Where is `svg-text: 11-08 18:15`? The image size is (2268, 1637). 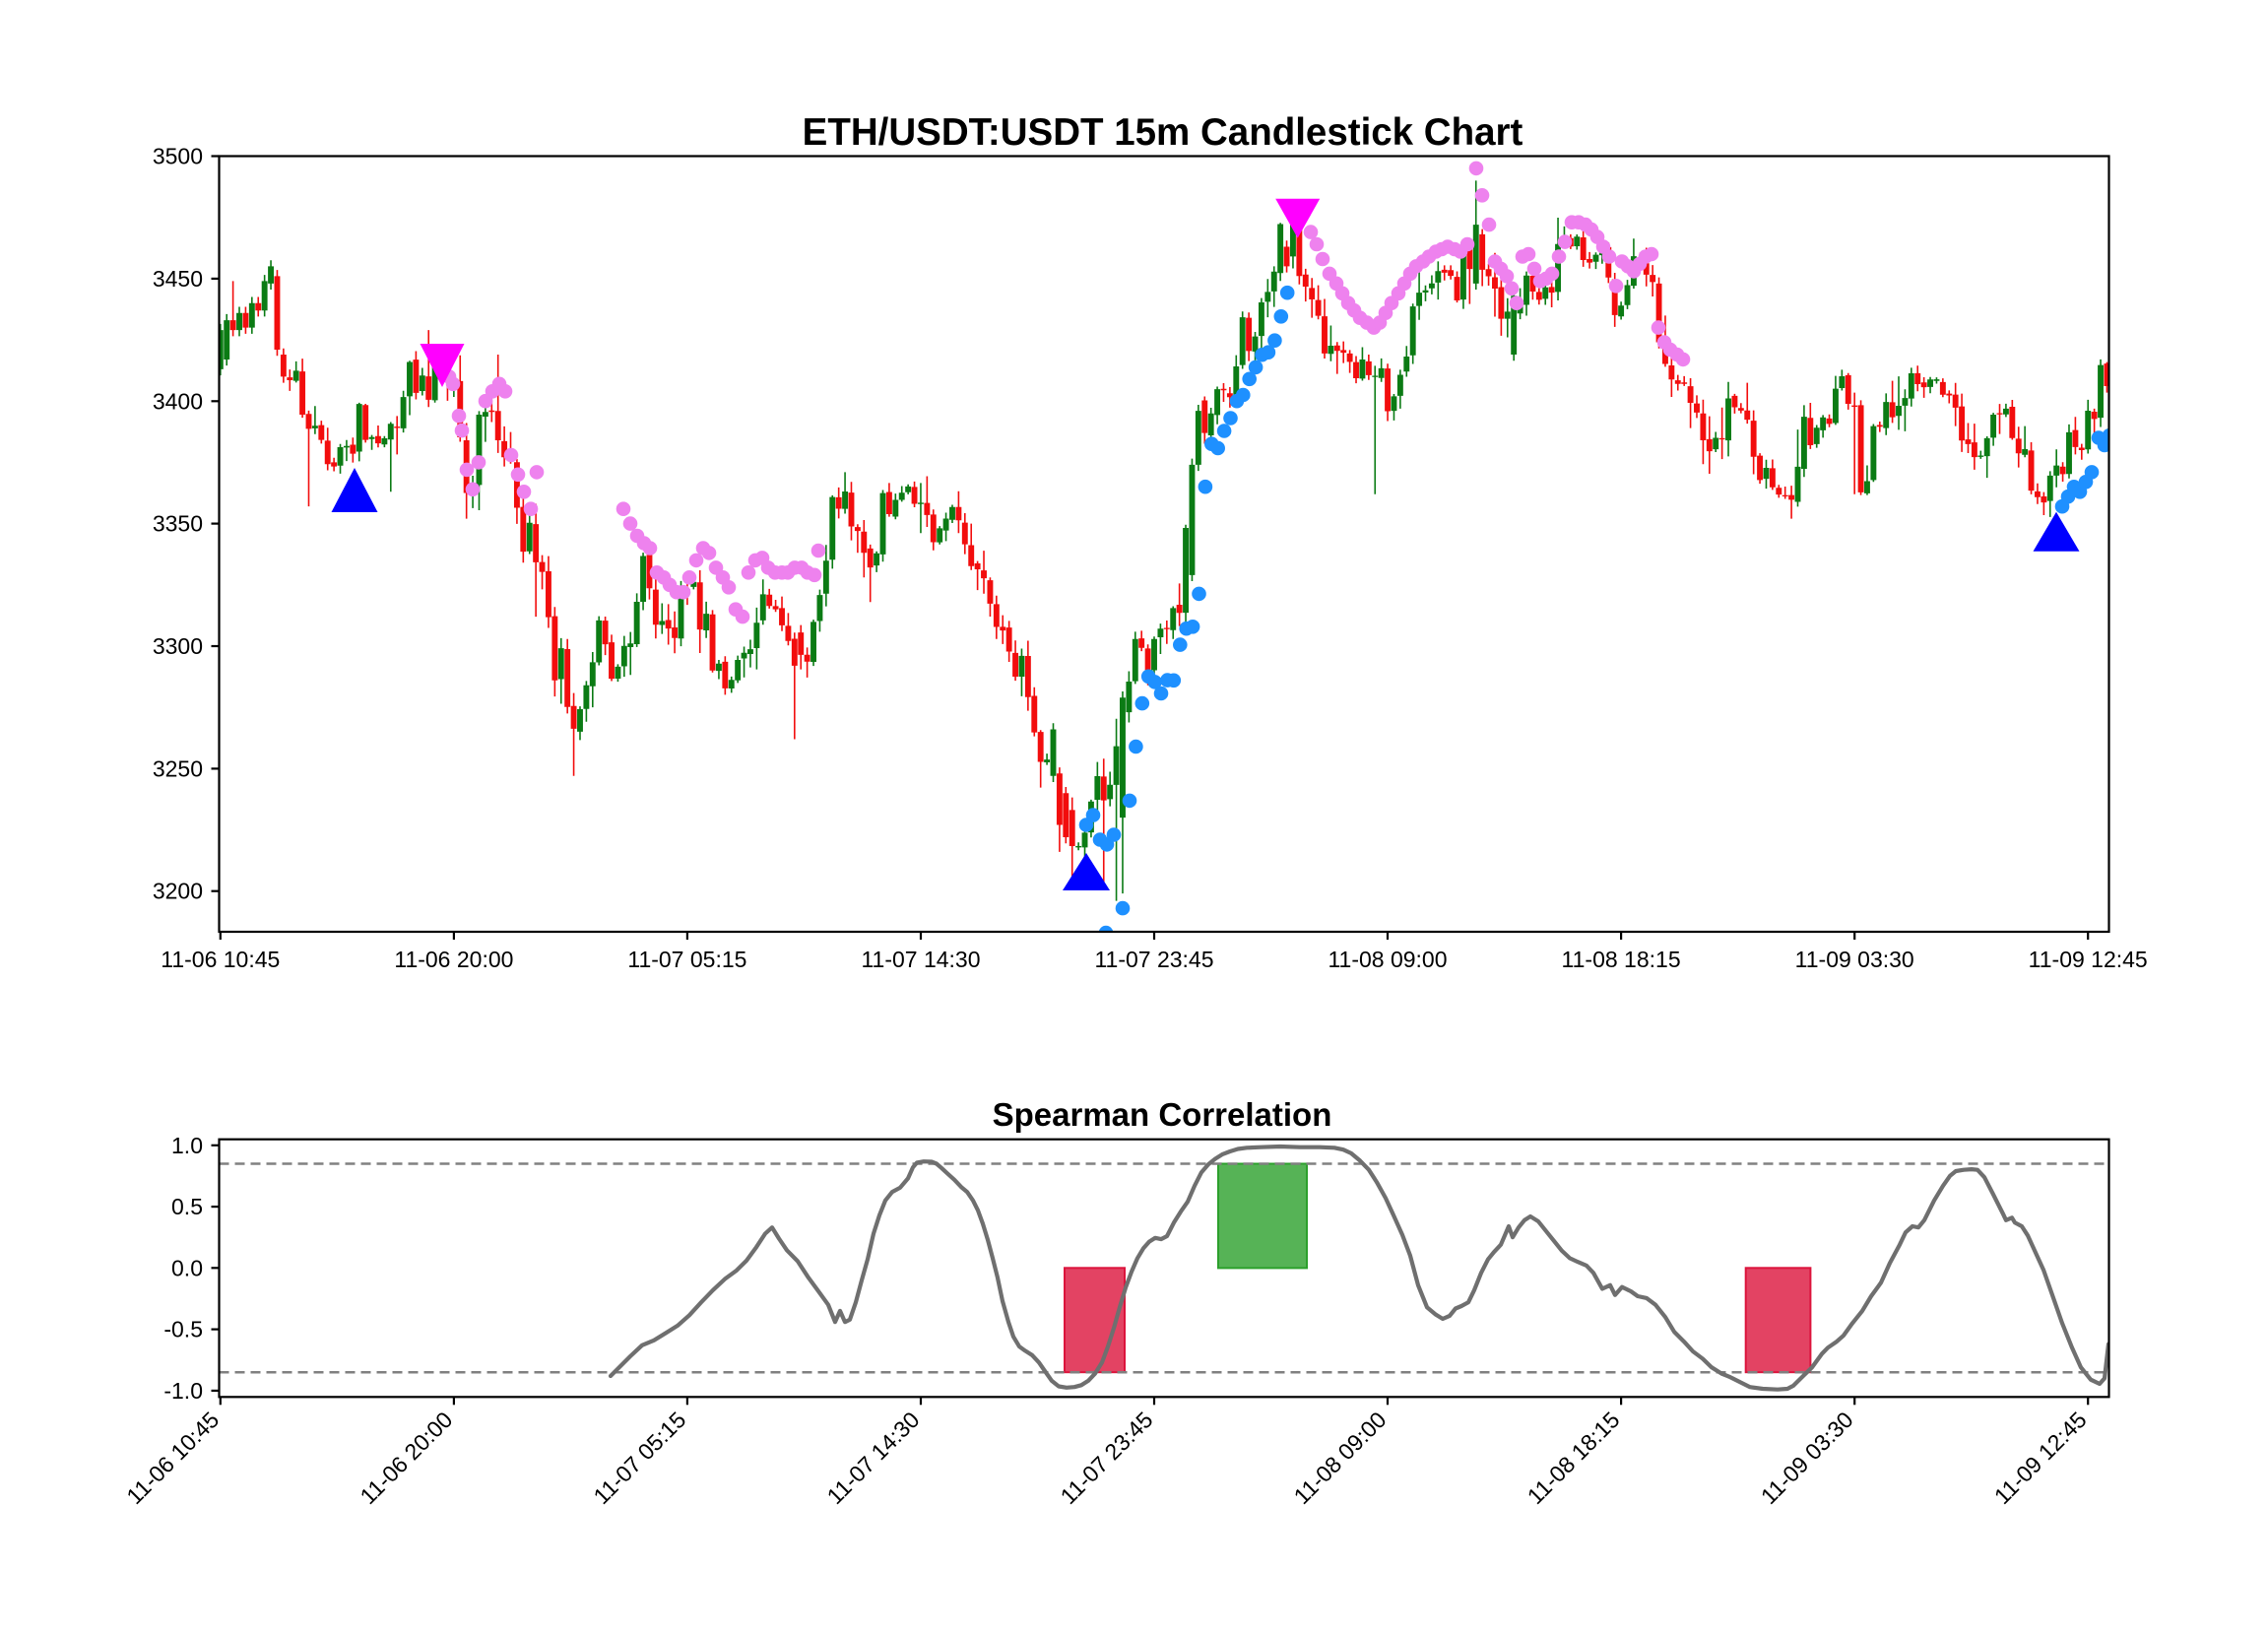 svg-text: 11-08 18:15 is located at coordinates (1622, 959).